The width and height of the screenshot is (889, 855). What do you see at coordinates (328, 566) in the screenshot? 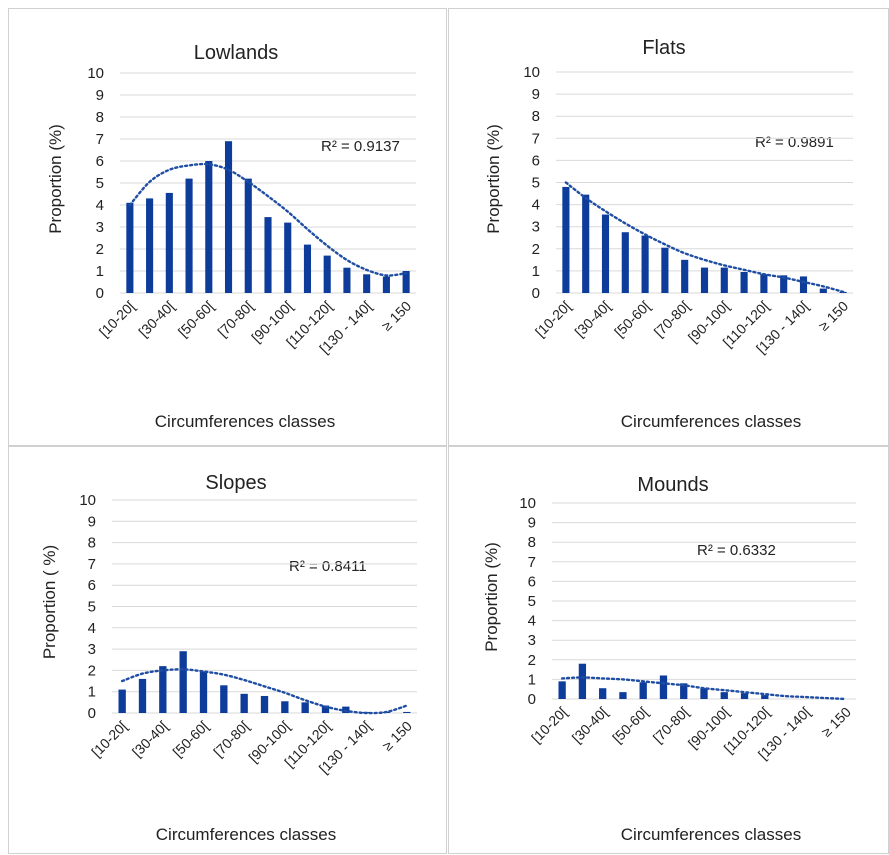
I see `r-squared-label: R² = 0.8411` at bounding box center [328, 566].